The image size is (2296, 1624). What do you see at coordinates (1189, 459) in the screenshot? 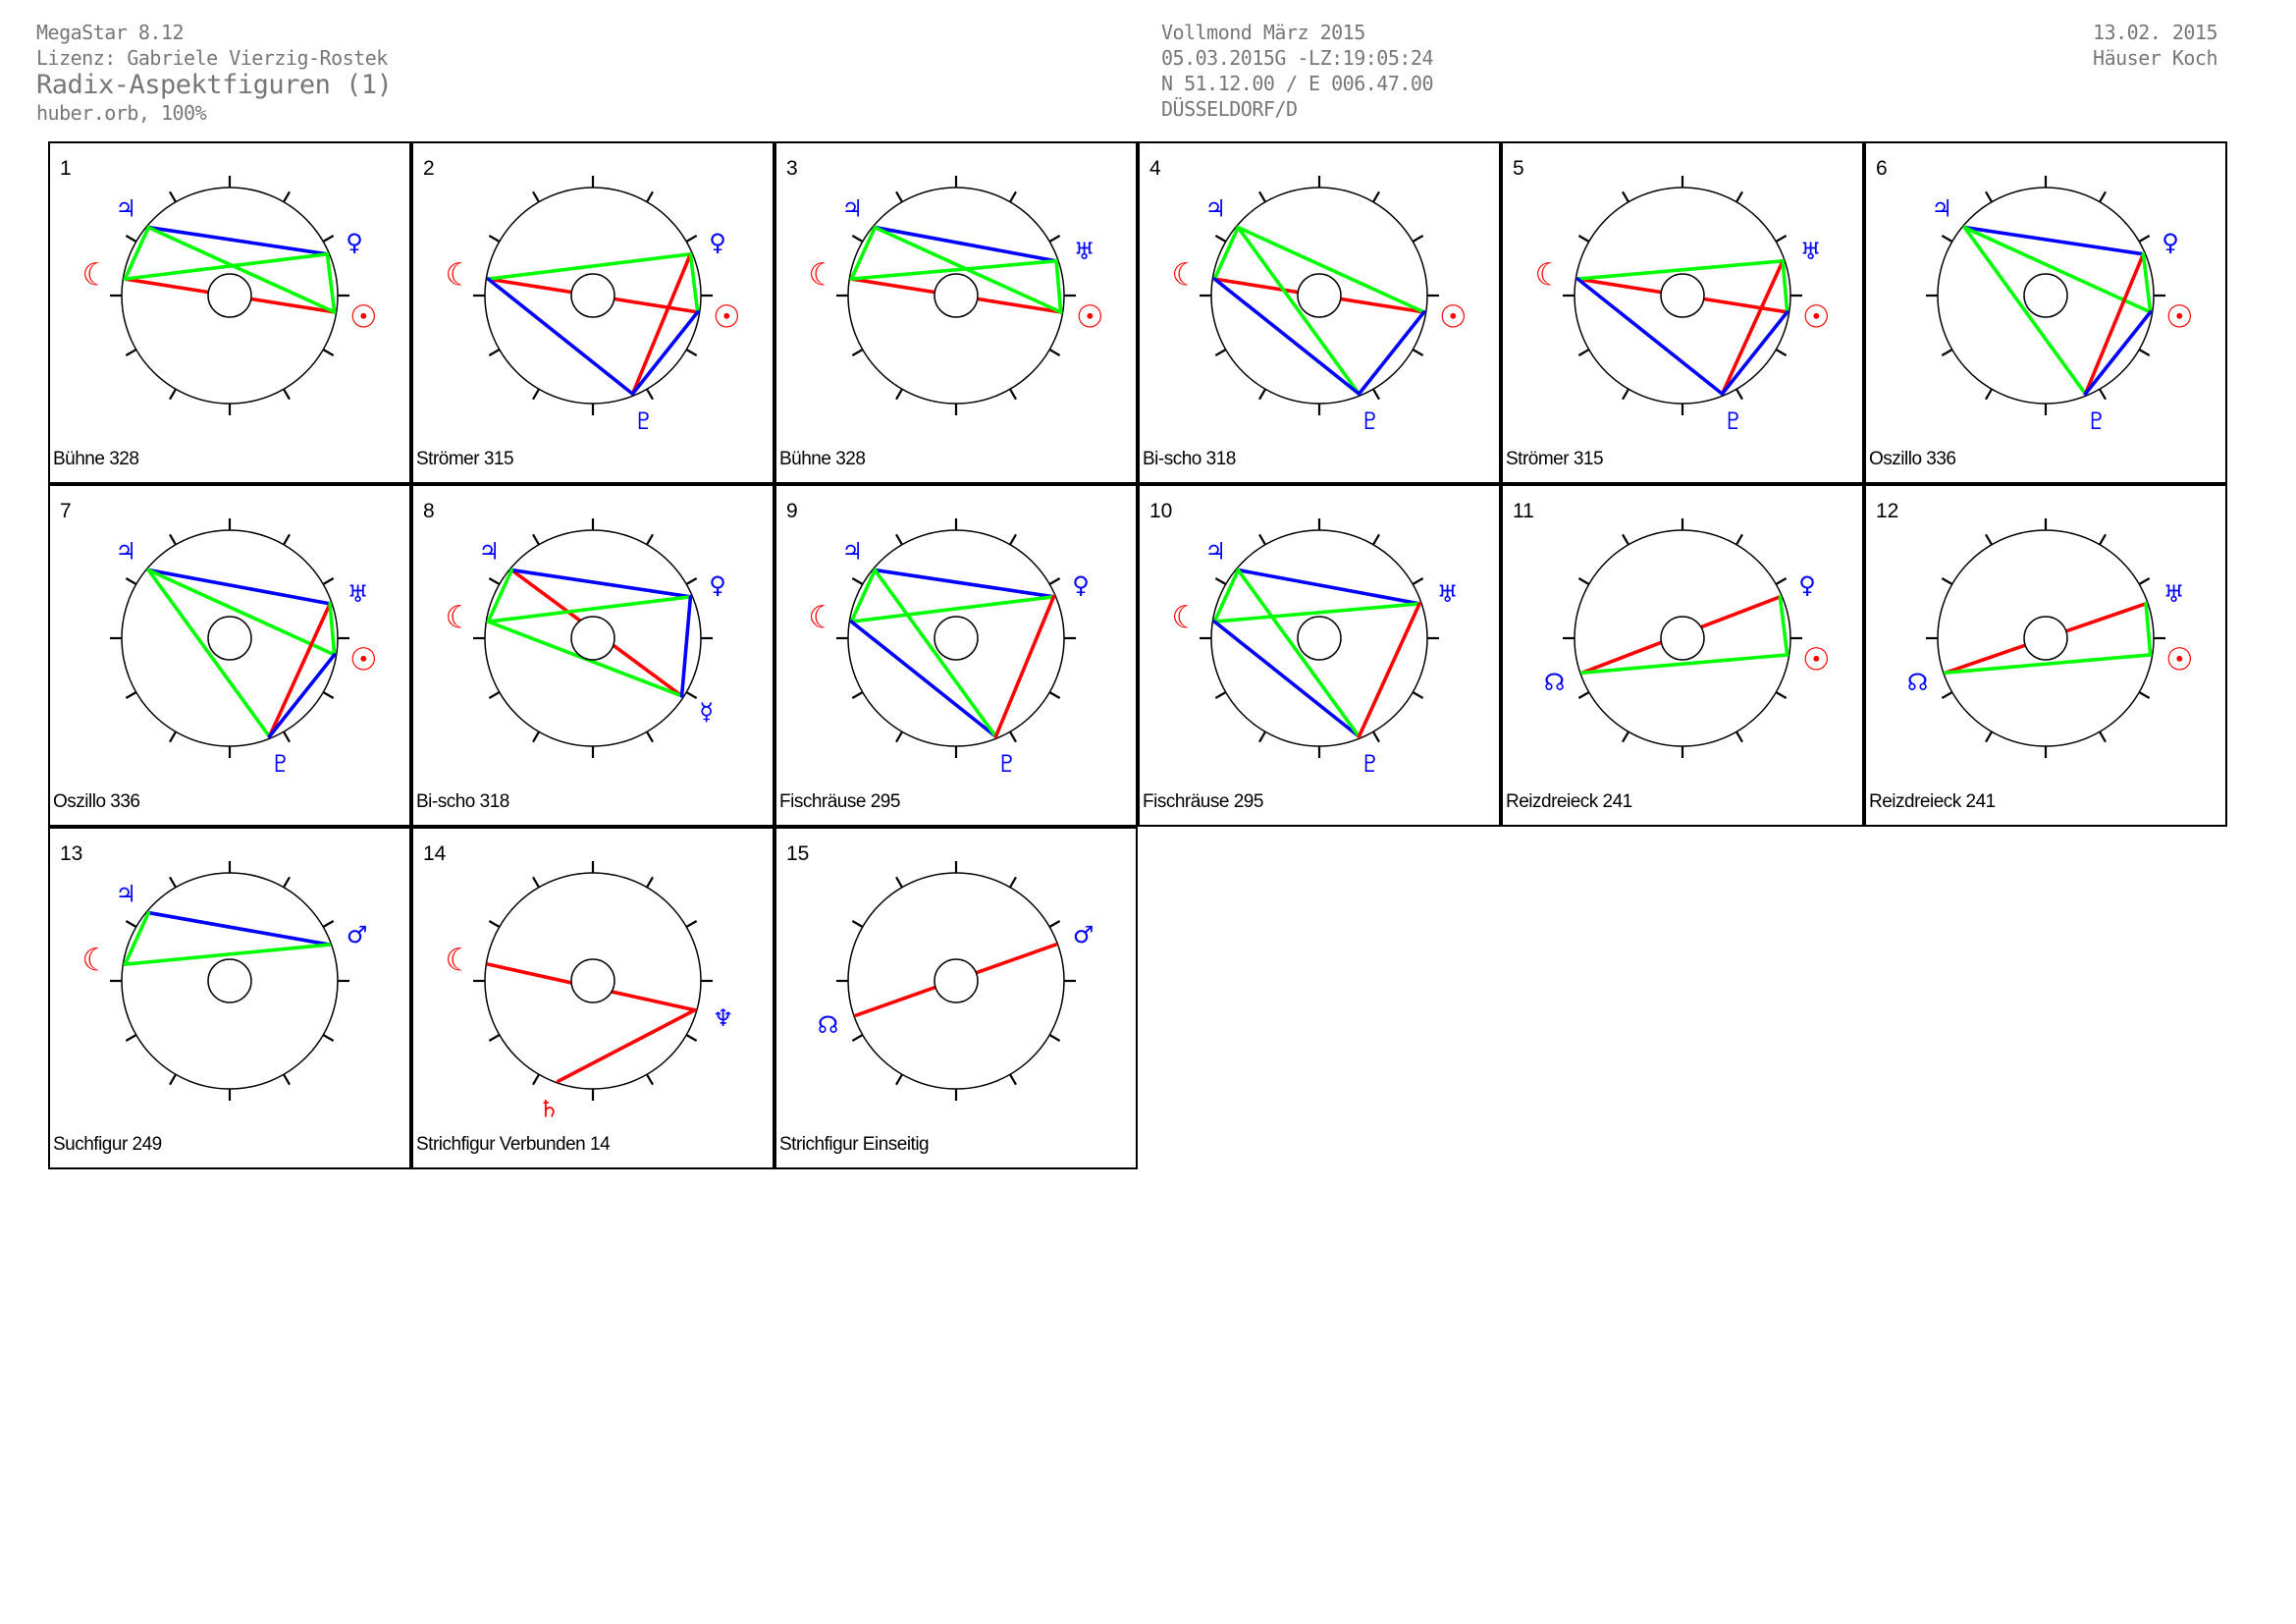
I see `figure-label: Bi-scho 318` at bounding box center [1189, 459].